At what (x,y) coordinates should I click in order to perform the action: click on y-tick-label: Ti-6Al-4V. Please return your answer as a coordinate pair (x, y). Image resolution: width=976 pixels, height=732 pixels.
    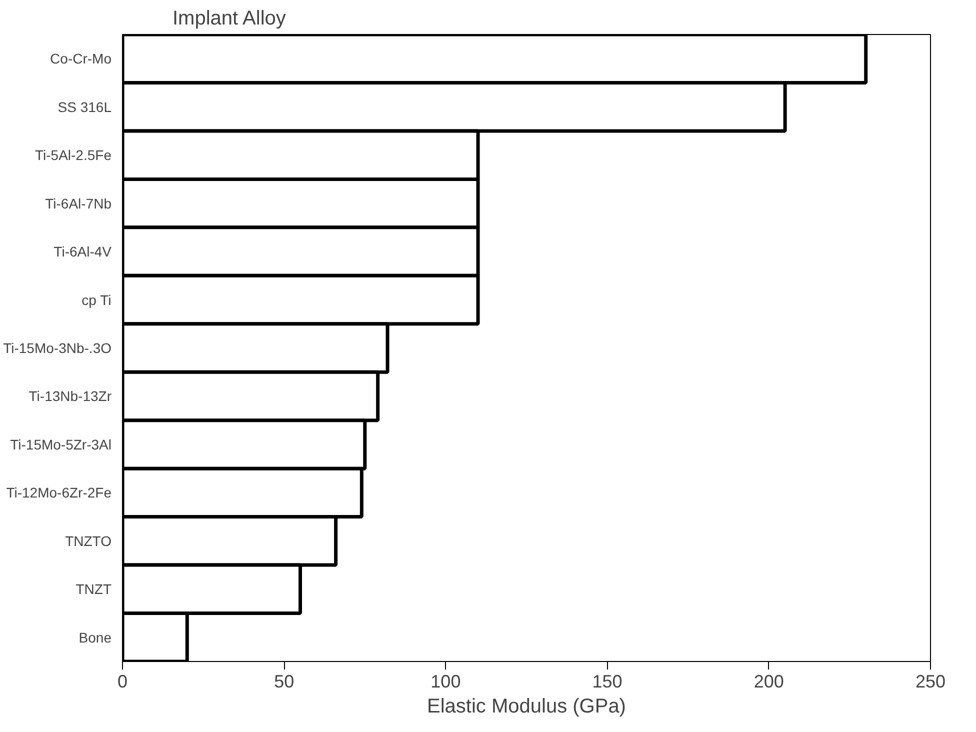
    Looking at the image, I should click on (83, 252).